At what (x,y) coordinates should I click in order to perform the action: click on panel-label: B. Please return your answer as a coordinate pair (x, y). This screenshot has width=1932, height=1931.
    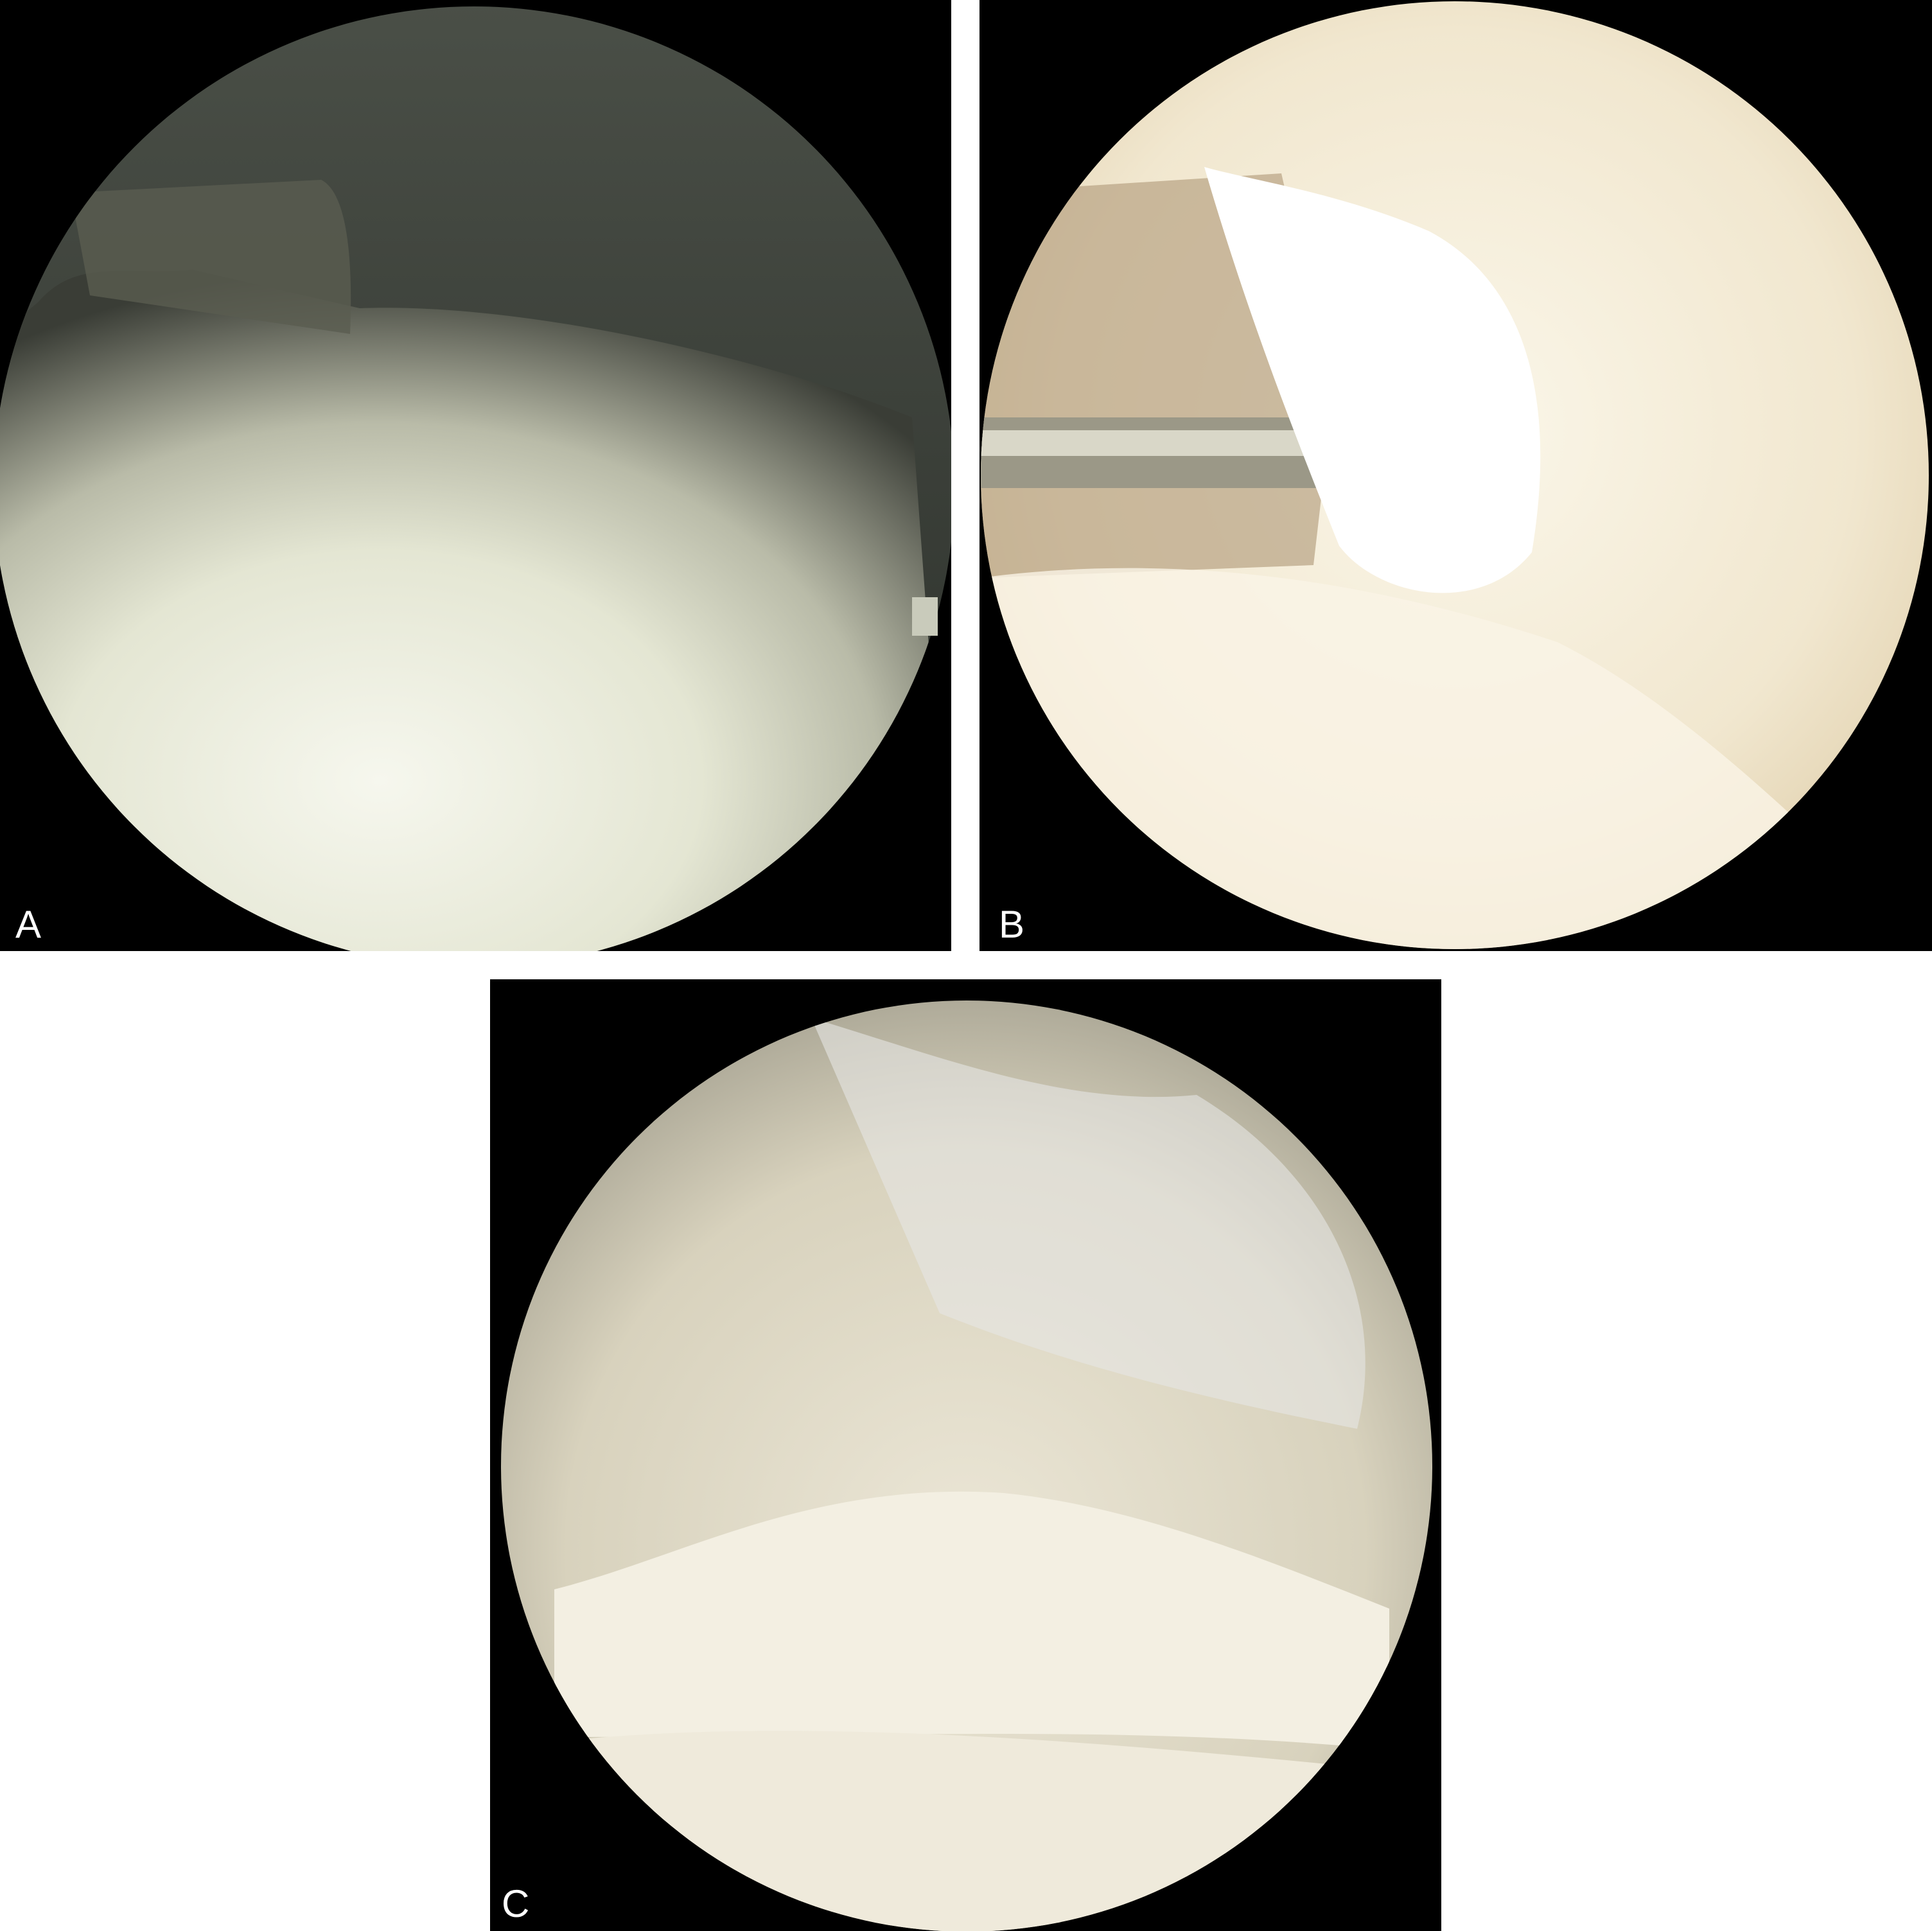
    Looking at the image, I should click on (1011, 925).